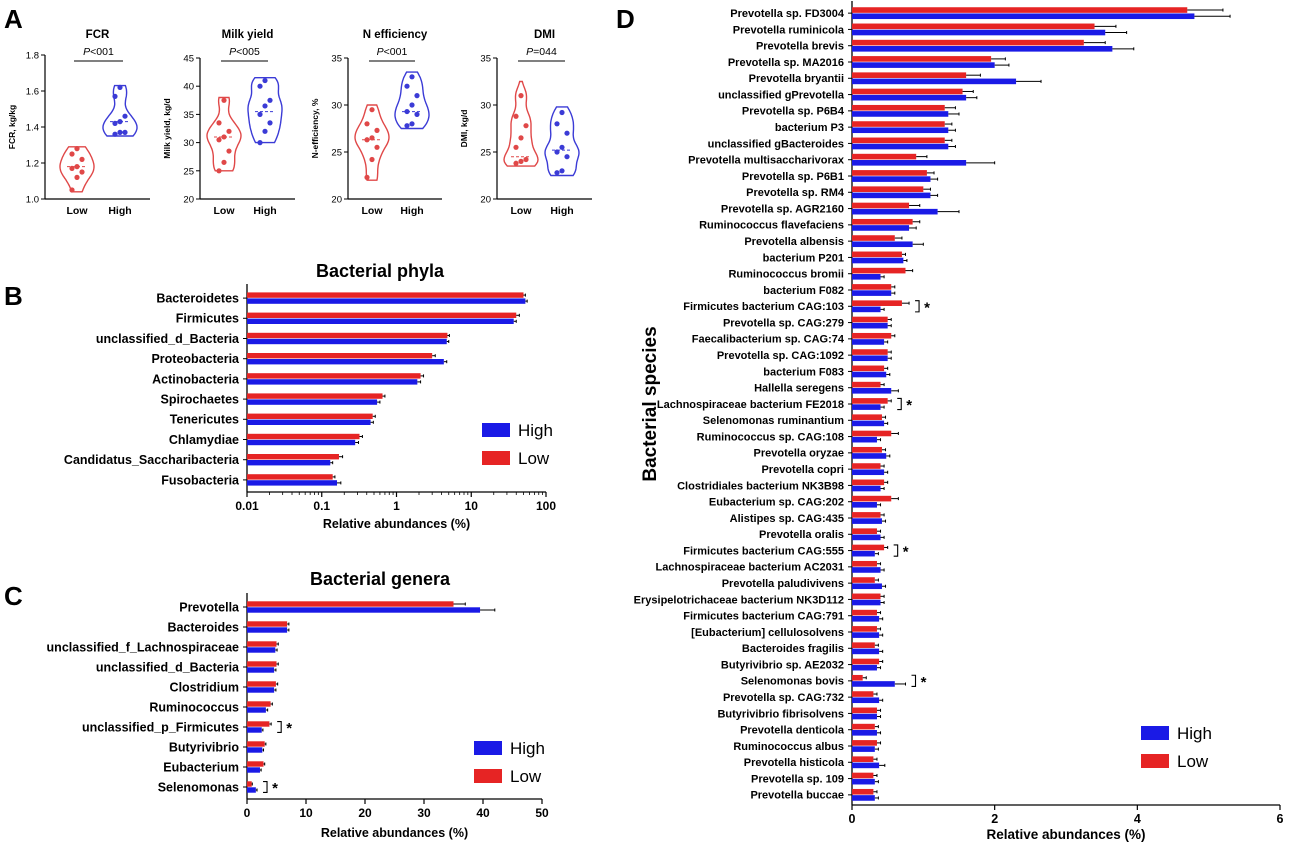 Image resolution: width=1291 pixels, height=846 pixels. Describe the element at coordinates (1155, 761) in the screenshot. I see `legend-swatch-low` at that location.